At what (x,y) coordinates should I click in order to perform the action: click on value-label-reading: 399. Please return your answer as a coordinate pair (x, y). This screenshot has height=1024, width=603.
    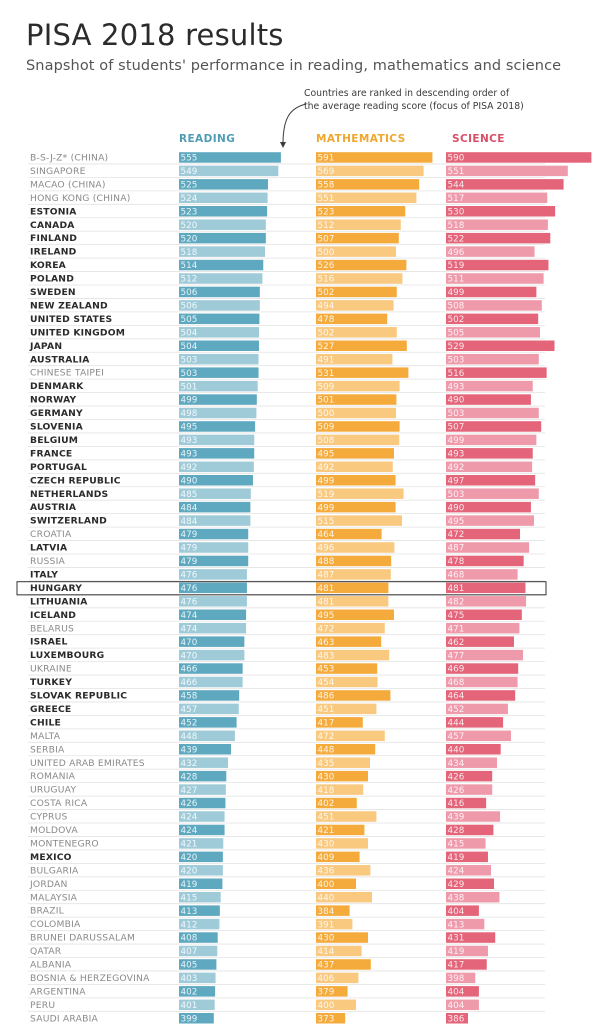
    Looking at the image, I should click on (189, 1019).